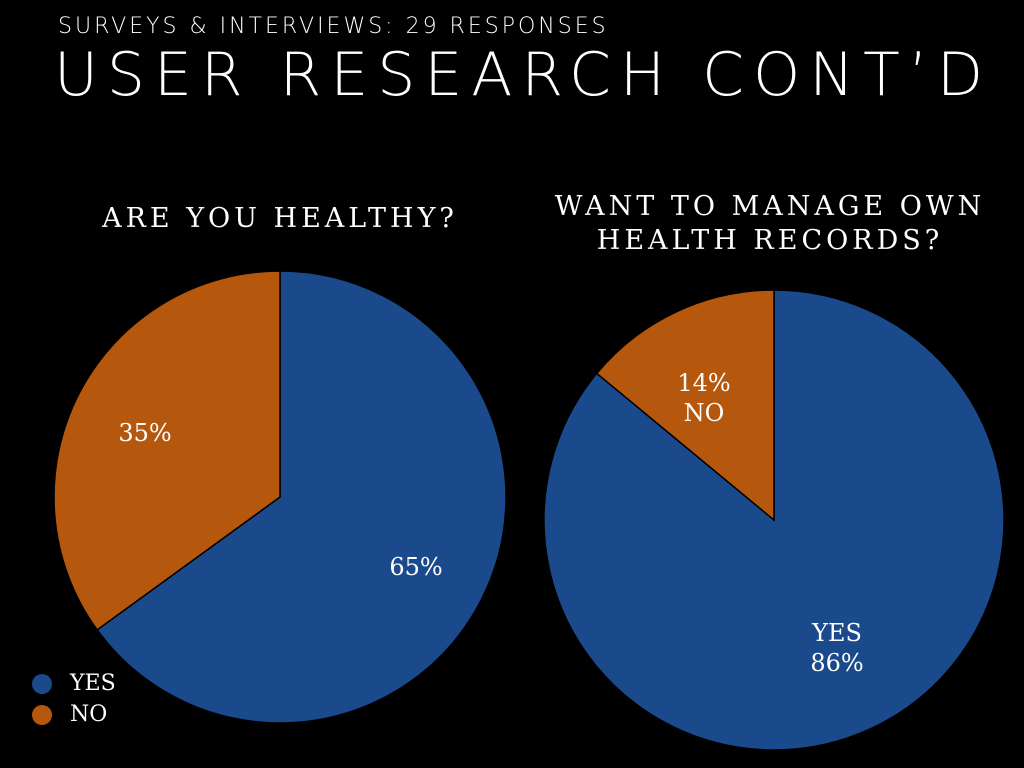 This screenshot has height=768, width=1024. What do you see at coordinates (770, 224) in the screenshot?
I see `chart-2-title: WANT TO MANAGE OWN HEALTH RECORDS?` at bounding box center [770, 224].